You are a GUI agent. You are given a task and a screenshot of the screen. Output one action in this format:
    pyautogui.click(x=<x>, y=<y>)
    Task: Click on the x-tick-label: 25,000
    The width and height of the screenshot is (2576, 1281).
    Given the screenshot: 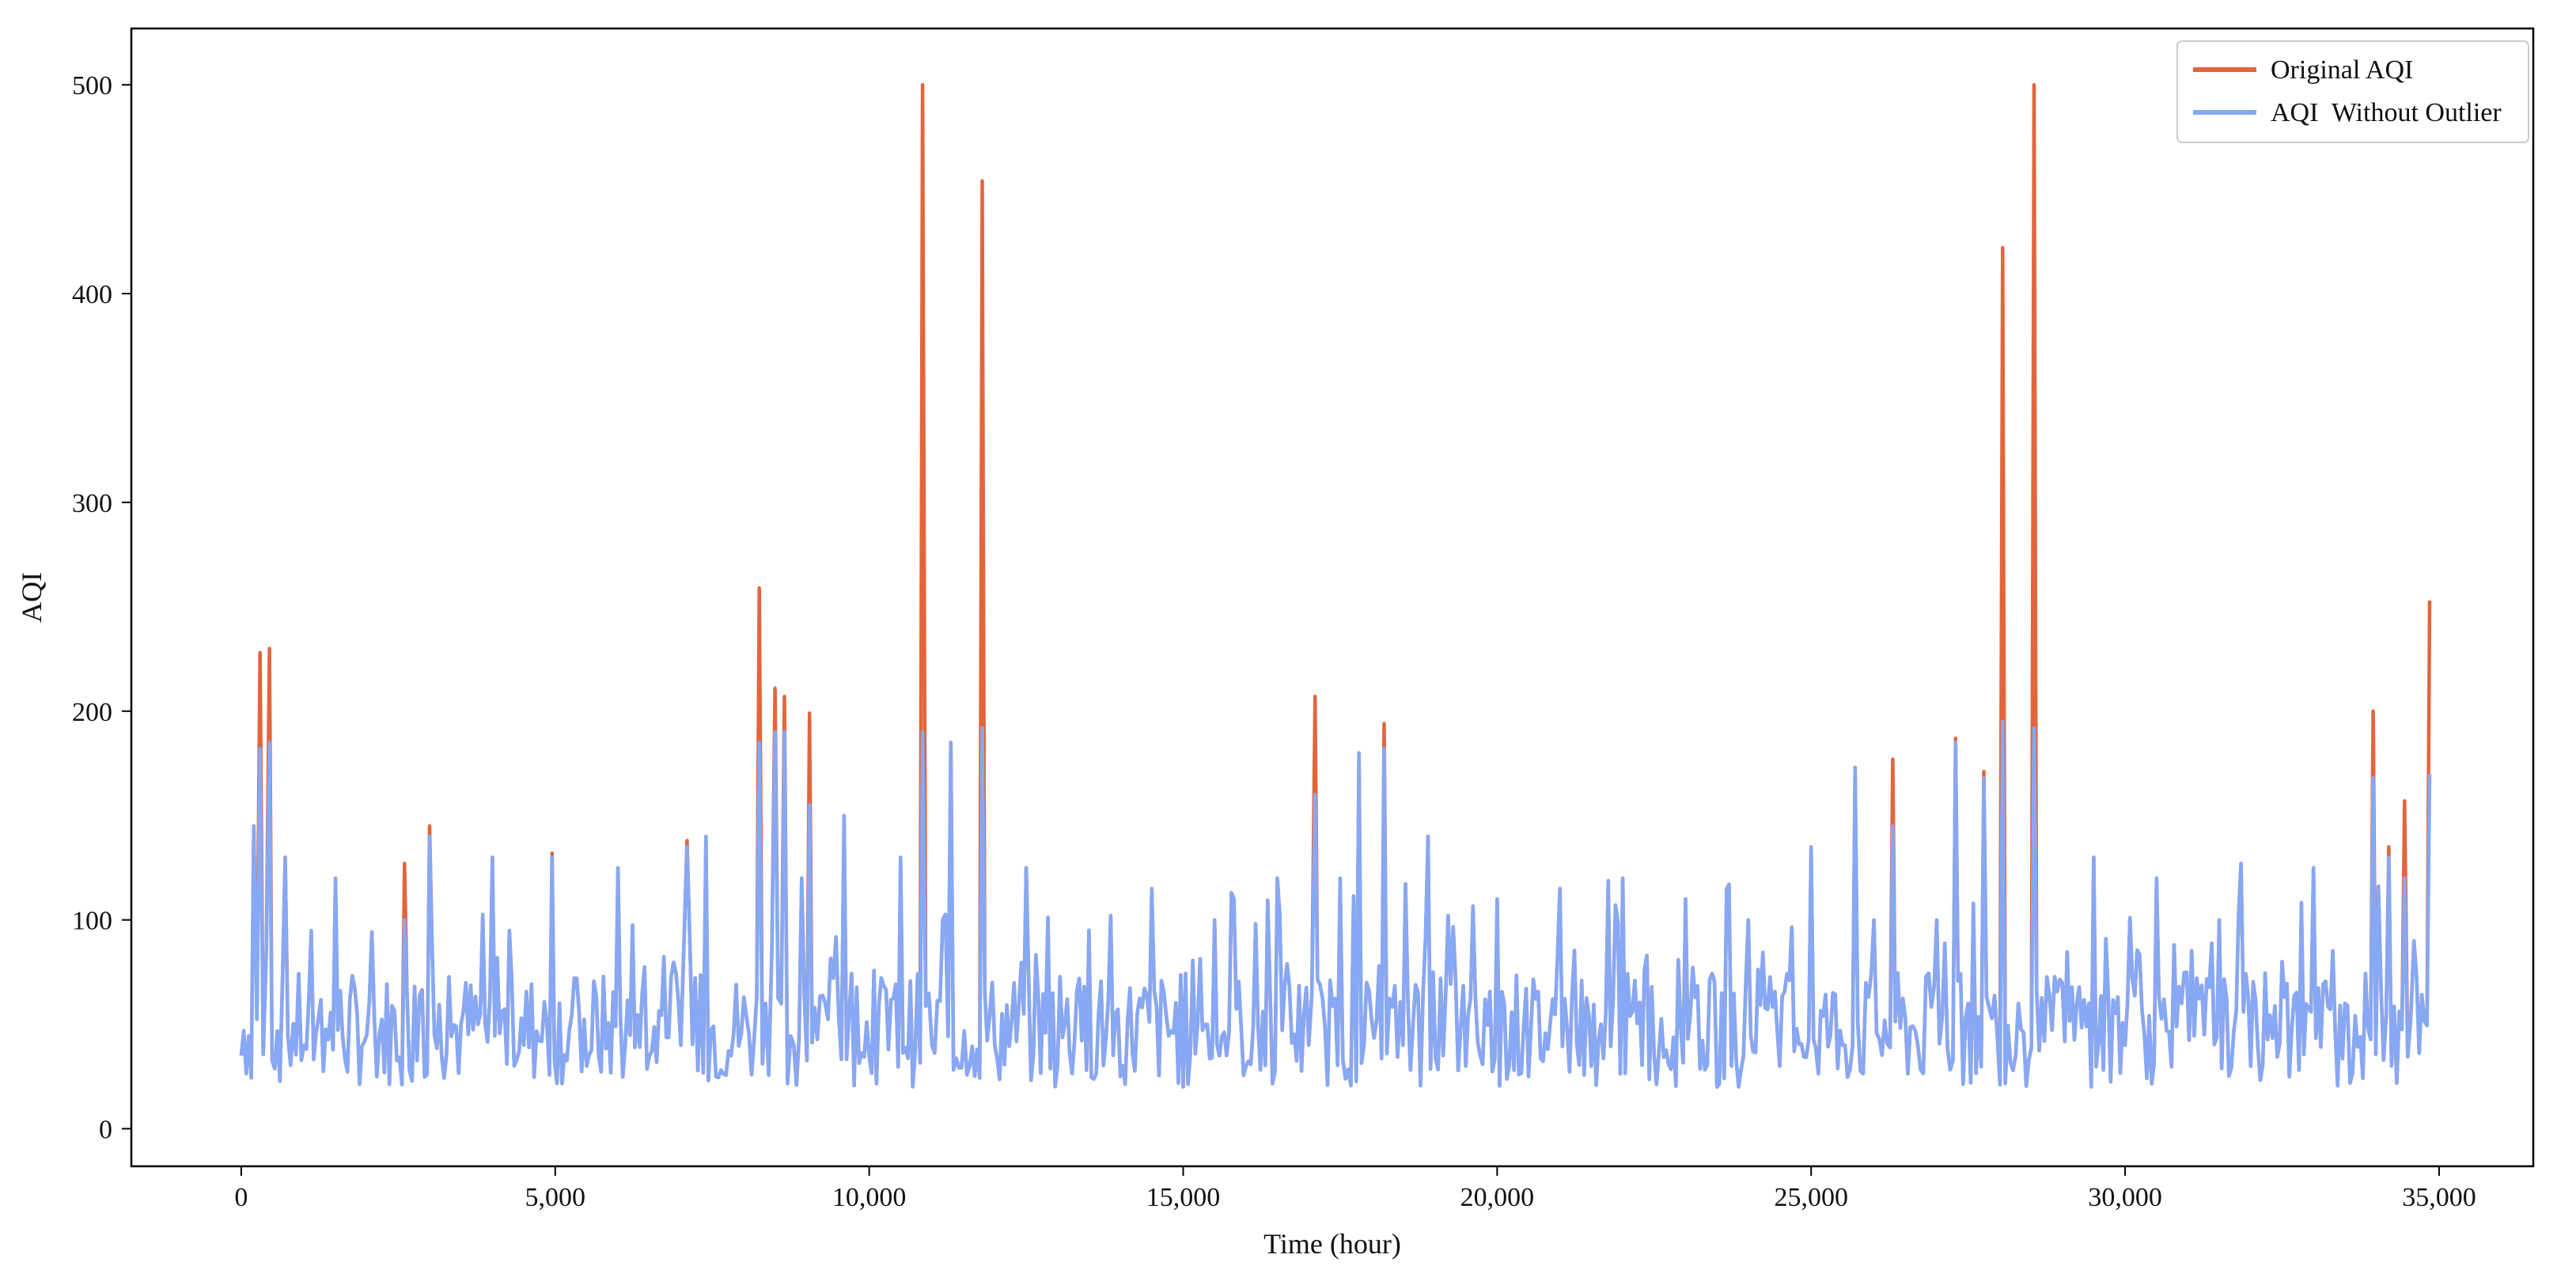 What is the action you would take?
    pyautogui.click(x=1811, y=1197)
    